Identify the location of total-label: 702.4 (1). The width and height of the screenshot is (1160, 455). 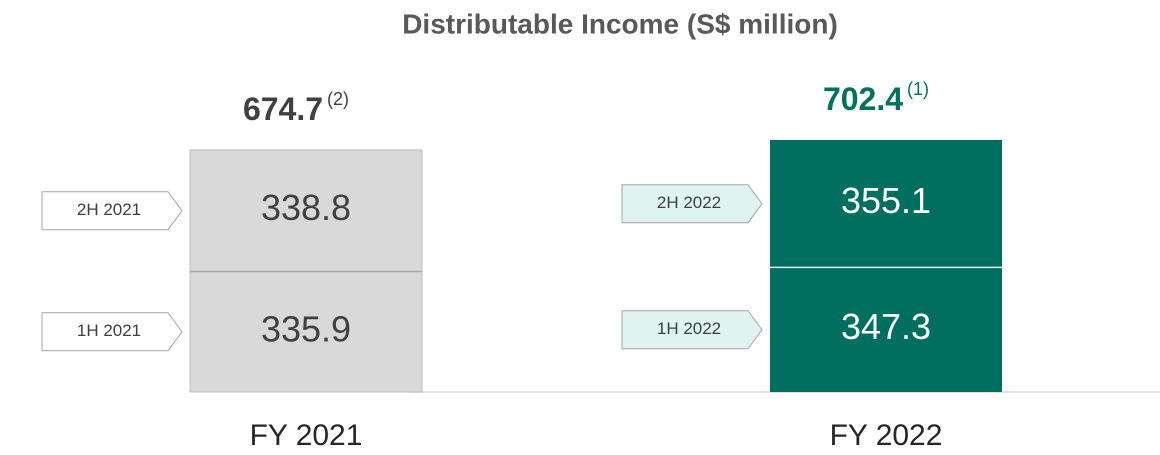
(876, 98).